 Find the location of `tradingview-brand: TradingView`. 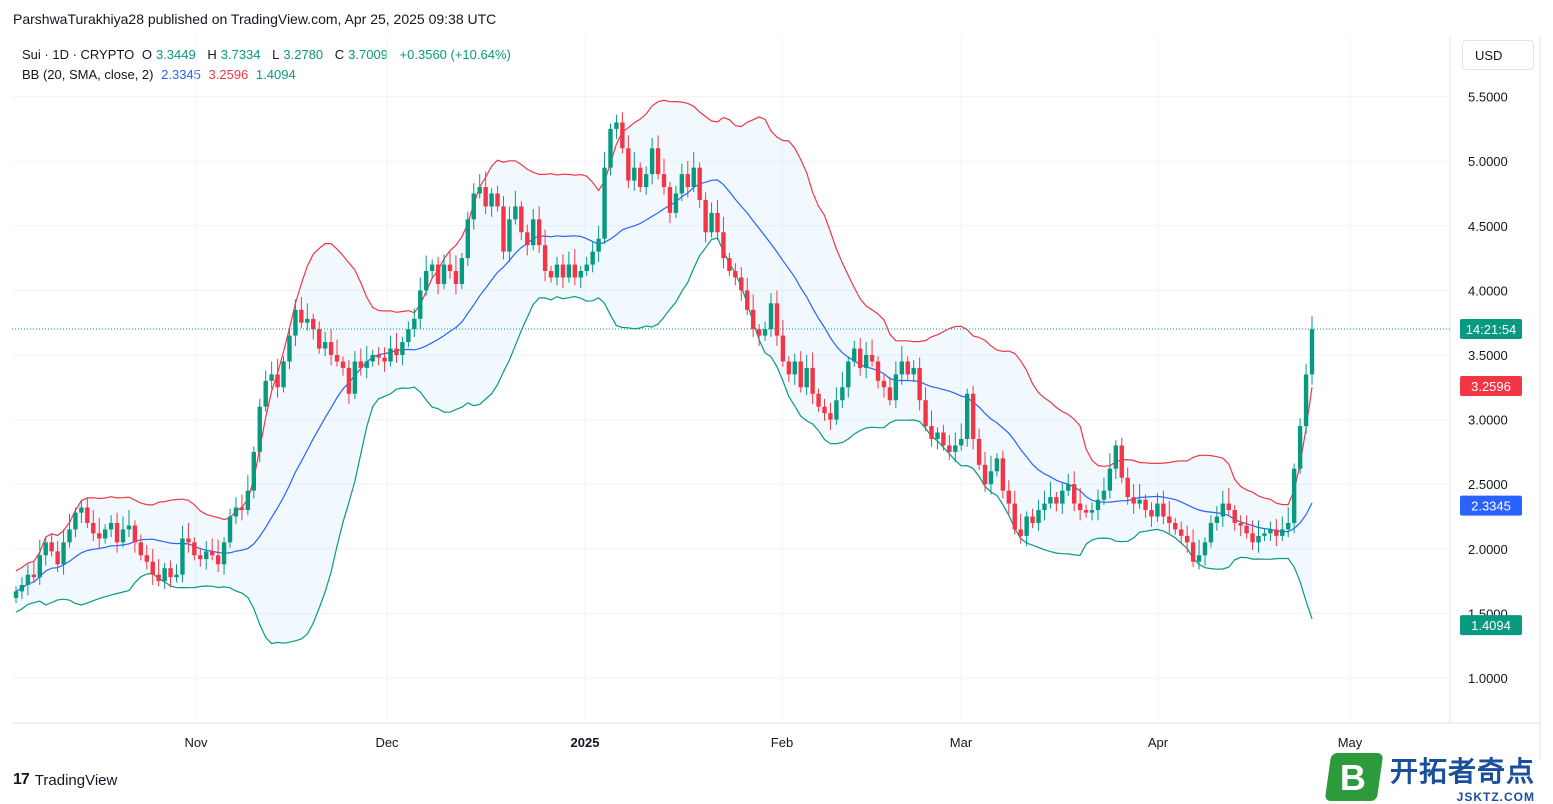

tradingview-brand: TradingView is located at coordinates (76, 780).